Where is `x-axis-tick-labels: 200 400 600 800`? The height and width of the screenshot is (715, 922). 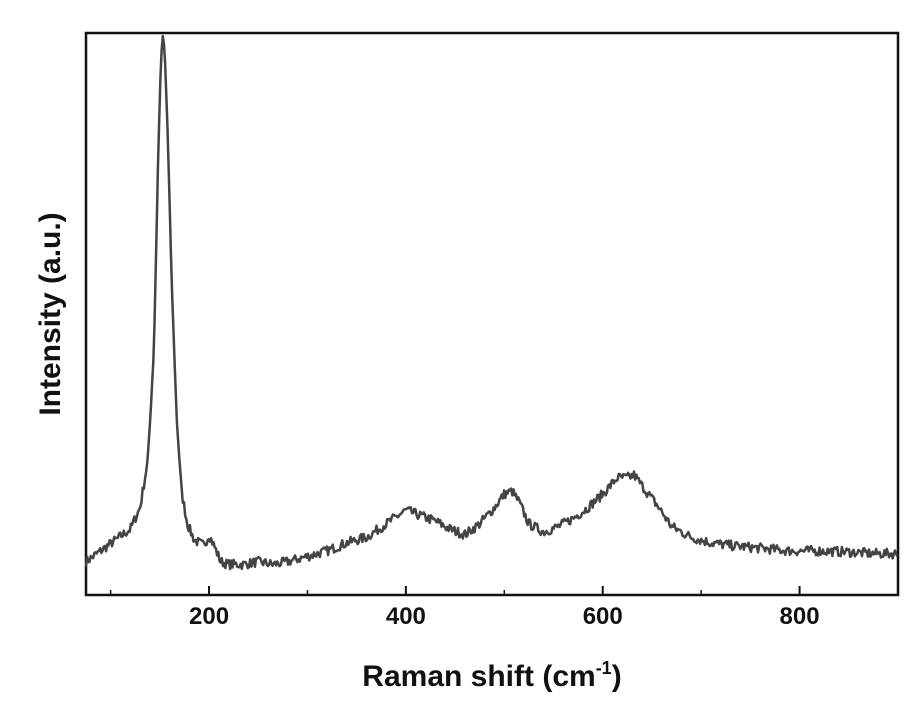
x-axis-tick-labels: 200 400 600 800 is located at coordinates (504, 616).